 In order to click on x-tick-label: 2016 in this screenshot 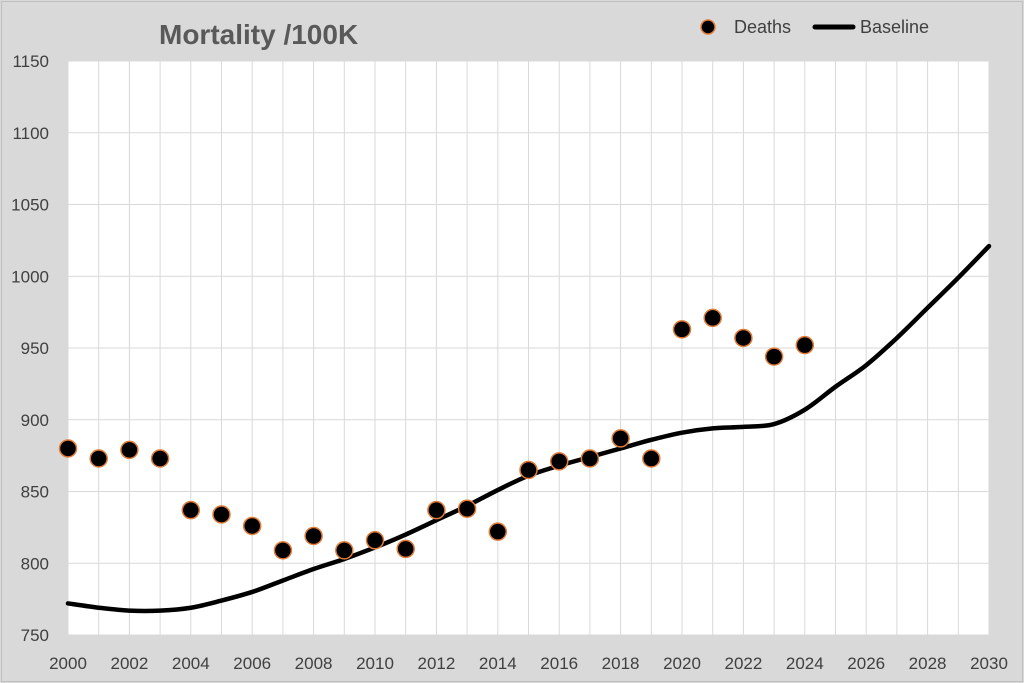, I will do `click(559, 663)`.